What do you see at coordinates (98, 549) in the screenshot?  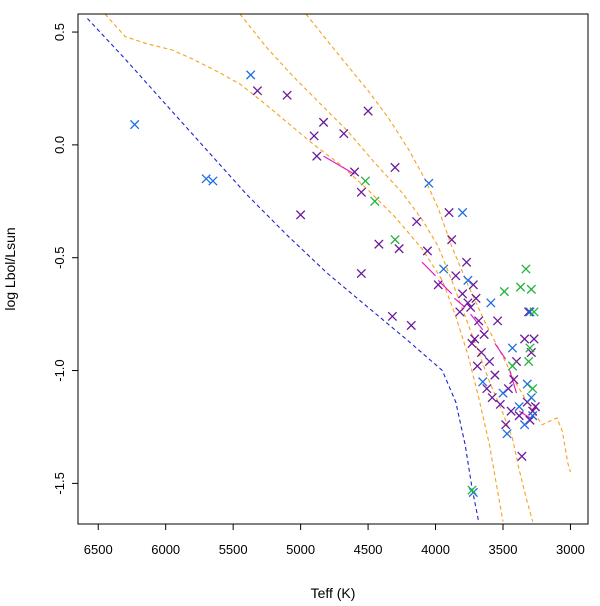 I see `x-tick-label: 6500` at bounding box center [98, 549].